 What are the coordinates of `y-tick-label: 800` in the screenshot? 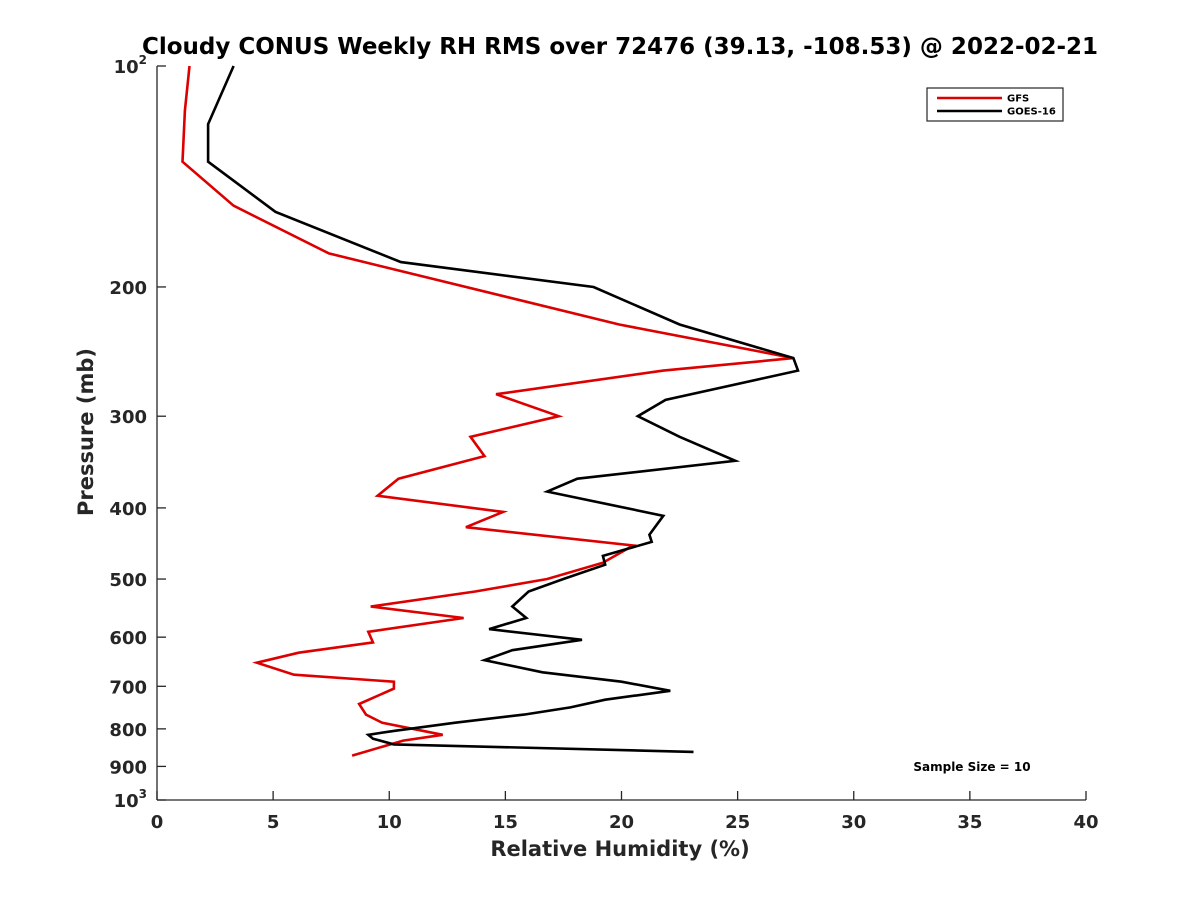 It's located at (128, 730).